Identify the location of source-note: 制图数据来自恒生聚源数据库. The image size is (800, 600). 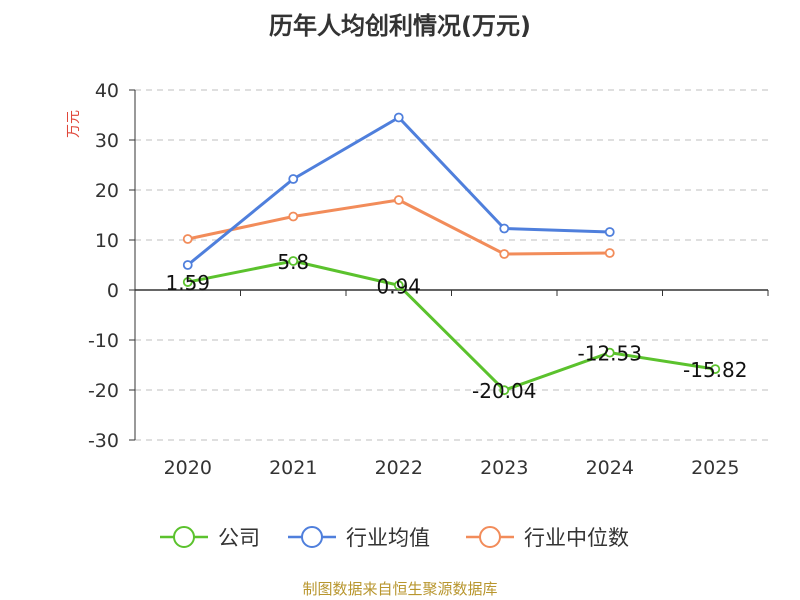
(400, 589).